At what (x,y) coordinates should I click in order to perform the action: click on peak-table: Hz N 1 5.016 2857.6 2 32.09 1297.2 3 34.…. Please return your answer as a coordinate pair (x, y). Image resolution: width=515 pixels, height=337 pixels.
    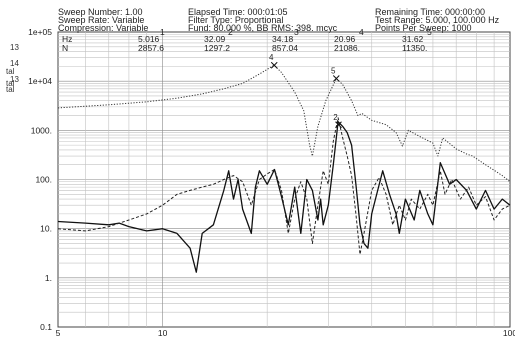
    Looking at the image, I should click on (247, 40).